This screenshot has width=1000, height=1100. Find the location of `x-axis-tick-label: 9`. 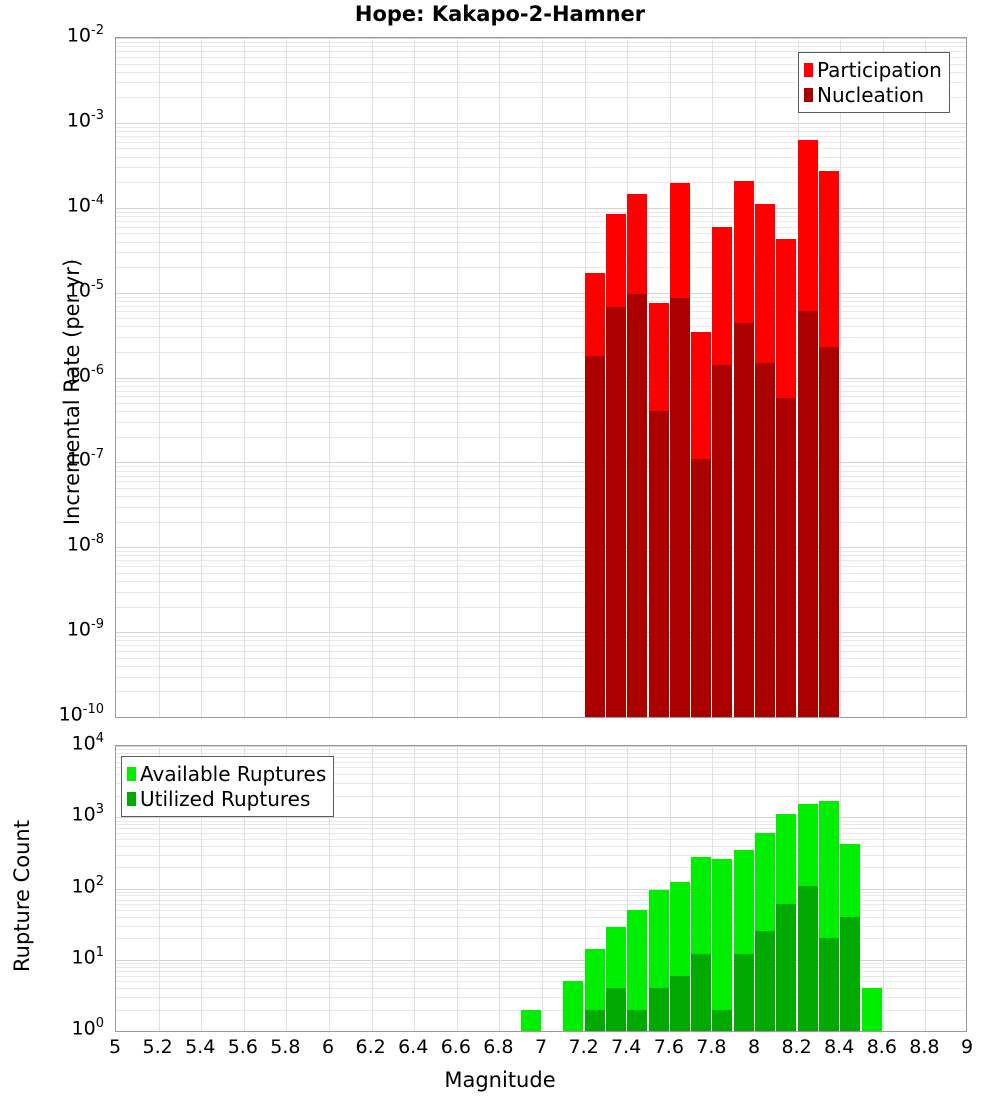

x-axis-tick-label: 9 is located at coordinates (967, 1047).